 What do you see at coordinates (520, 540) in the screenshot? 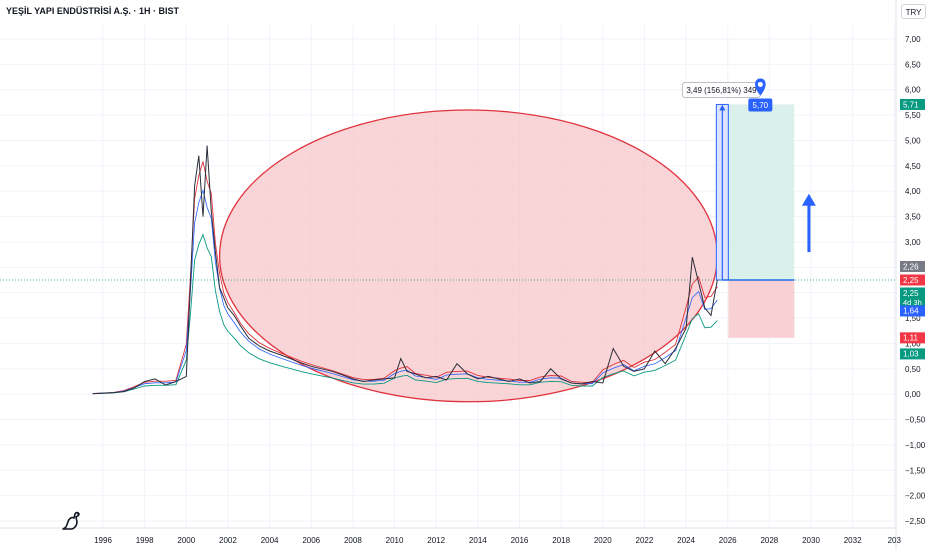
I see `x-tick-label: 2016` at bounding box center [520, 540].